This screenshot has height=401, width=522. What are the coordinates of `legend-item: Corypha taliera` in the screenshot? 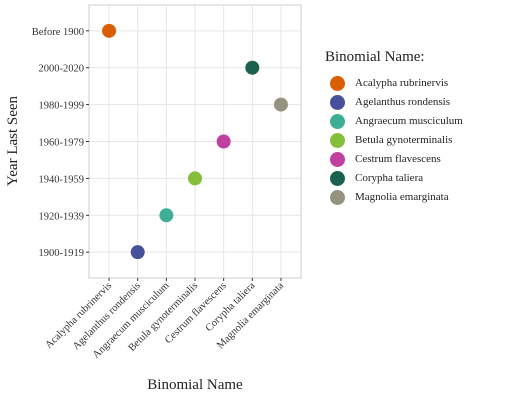 It's located at (420, 178).